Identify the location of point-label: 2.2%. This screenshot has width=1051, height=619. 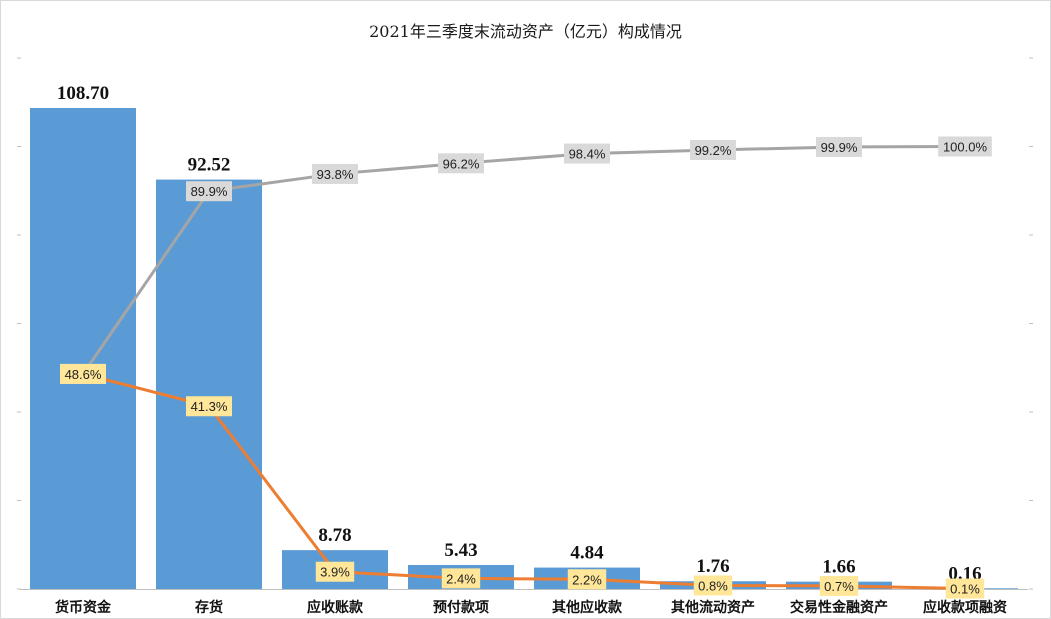
(587, 579).